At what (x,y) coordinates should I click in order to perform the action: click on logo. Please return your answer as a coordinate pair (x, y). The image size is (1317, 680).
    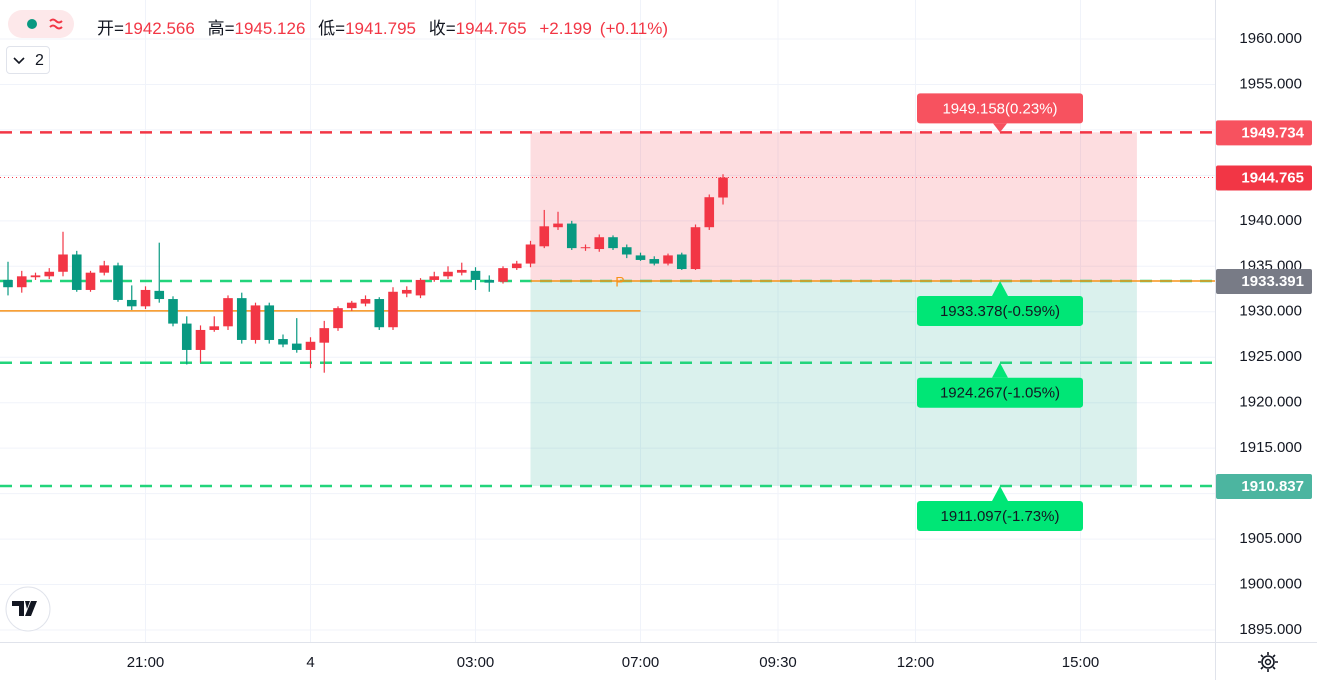
    Looking at the image, I should click on (24, 608).